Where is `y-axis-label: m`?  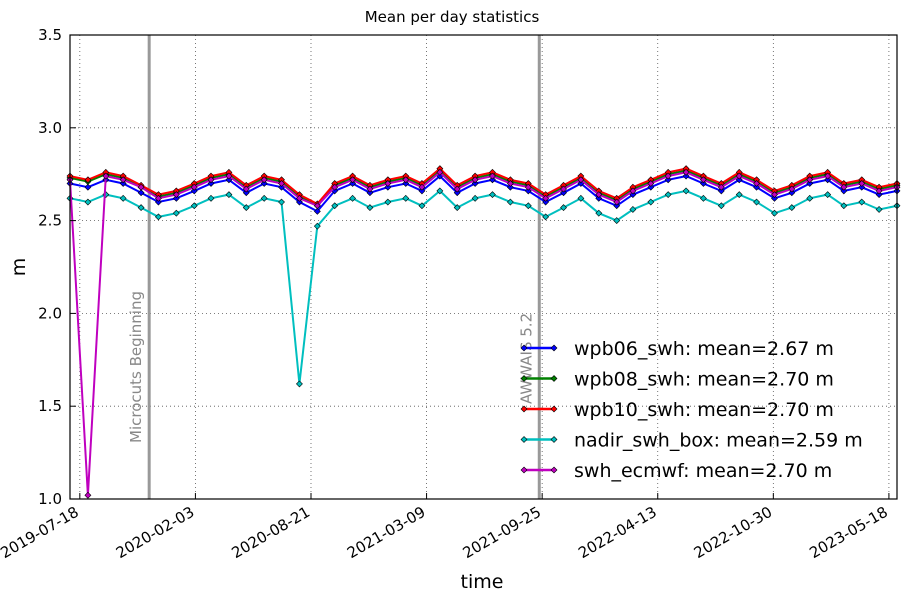
y-axis-label: m is located at coordinates (19, 267).